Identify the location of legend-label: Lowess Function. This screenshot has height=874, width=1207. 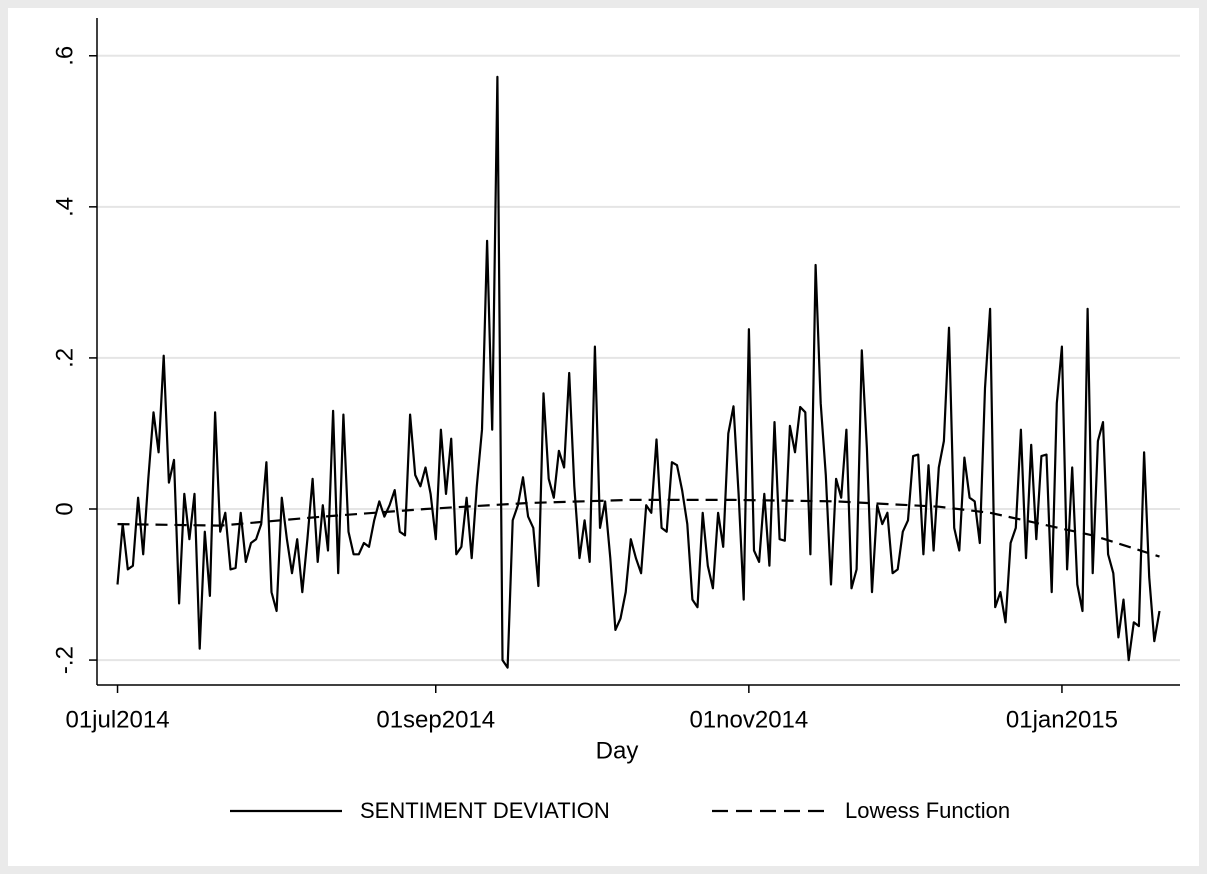
(927, 810).